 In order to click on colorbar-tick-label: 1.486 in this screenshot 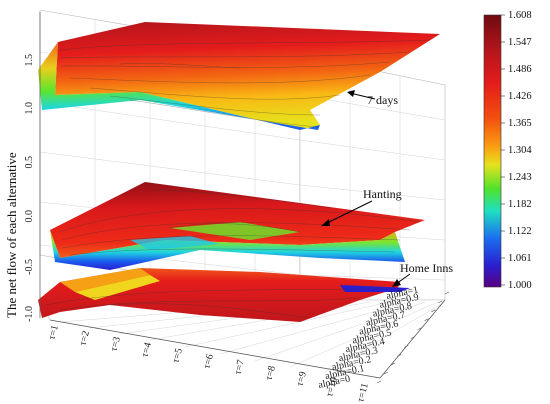, I will do `click(520, 69)`.